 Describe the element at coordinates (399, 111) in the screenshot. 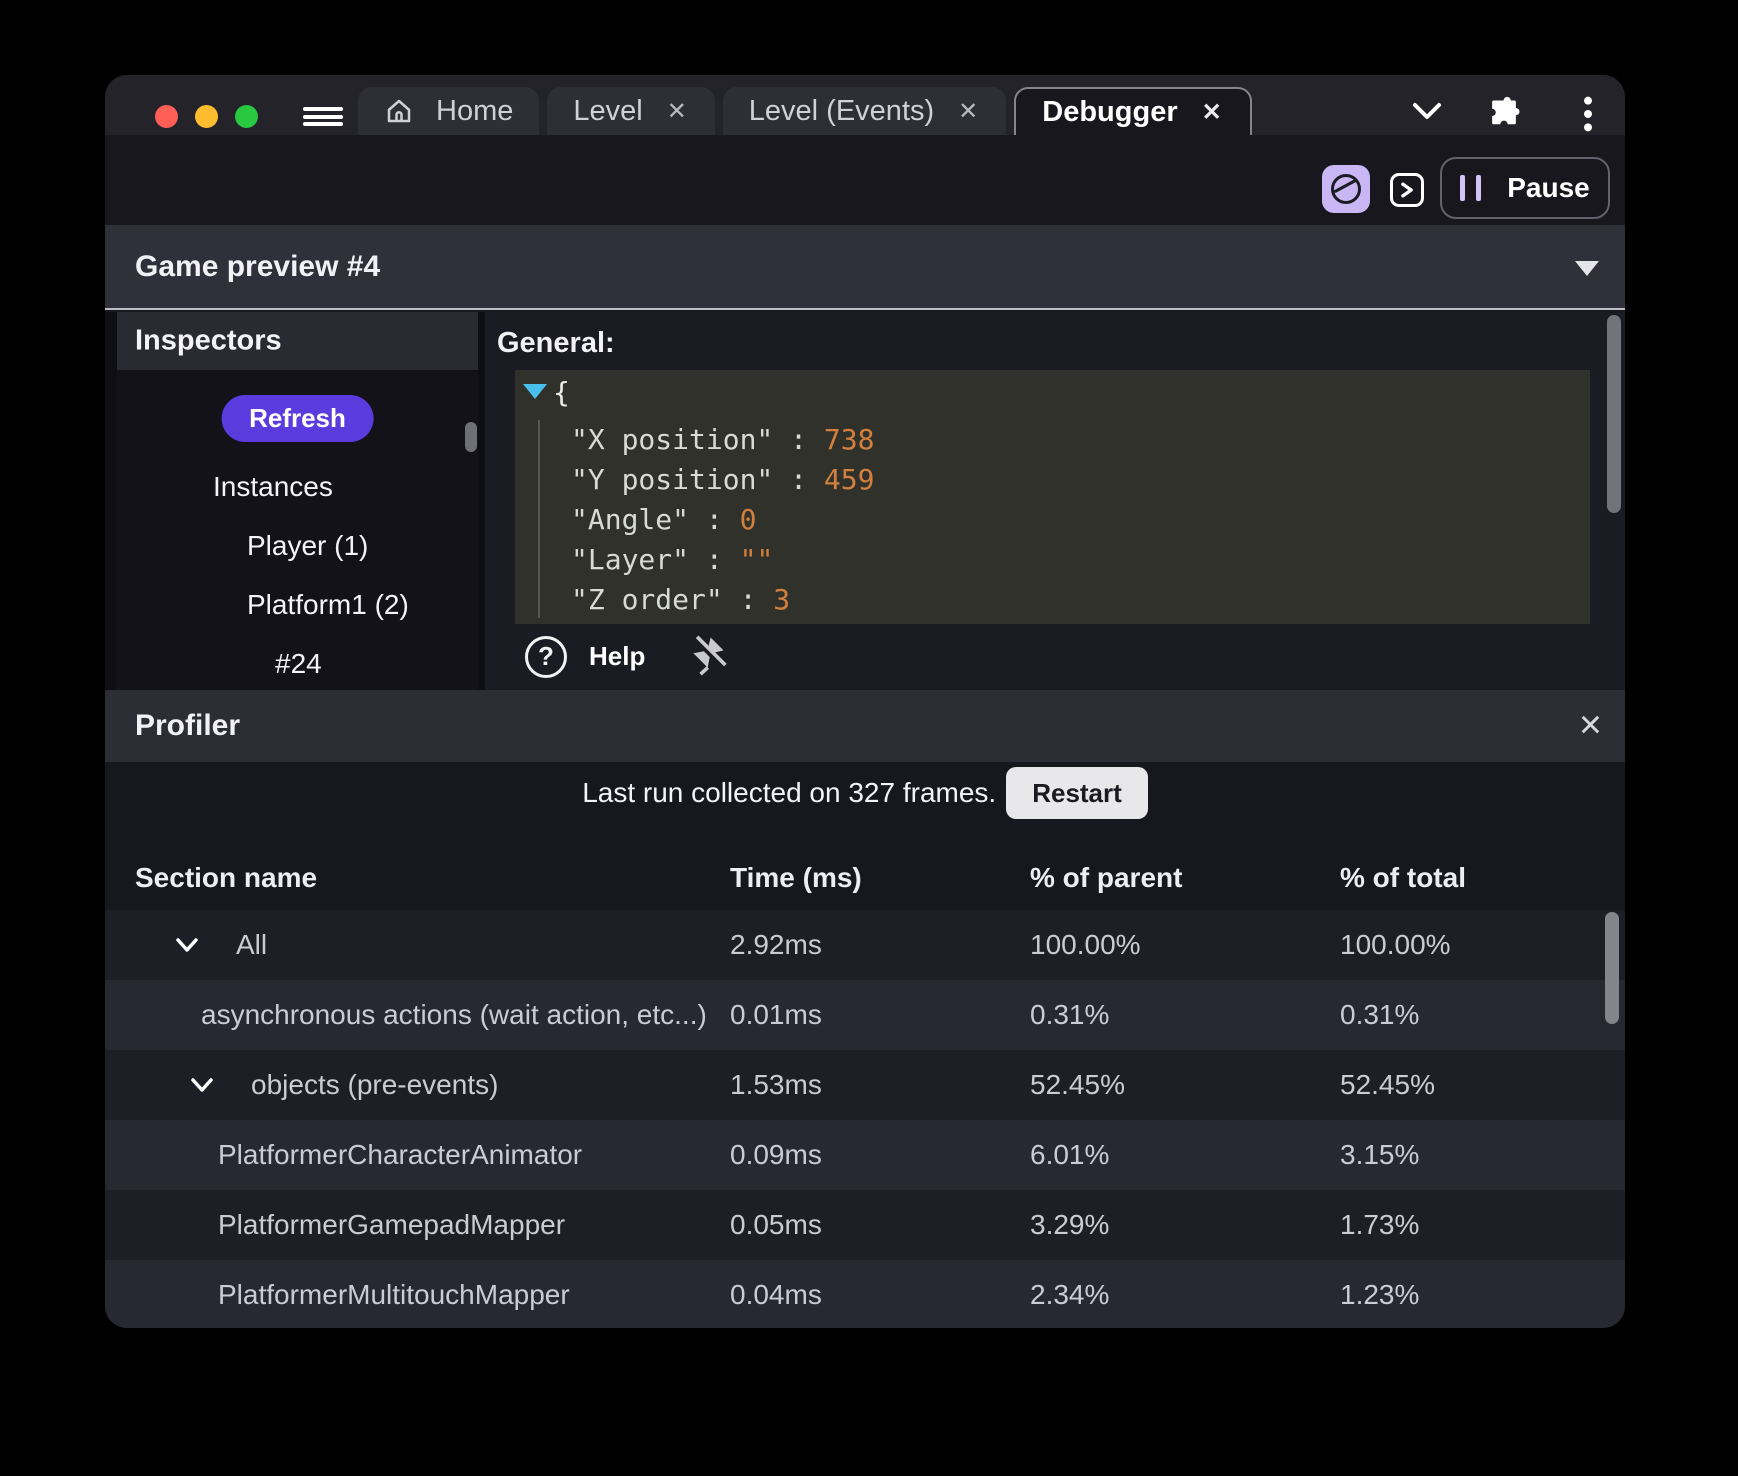

I see `home-icon` at that location.